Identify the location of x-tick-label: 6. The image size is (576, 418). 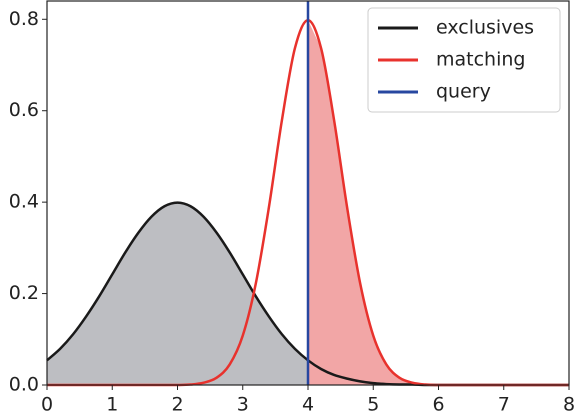
(438, 405).